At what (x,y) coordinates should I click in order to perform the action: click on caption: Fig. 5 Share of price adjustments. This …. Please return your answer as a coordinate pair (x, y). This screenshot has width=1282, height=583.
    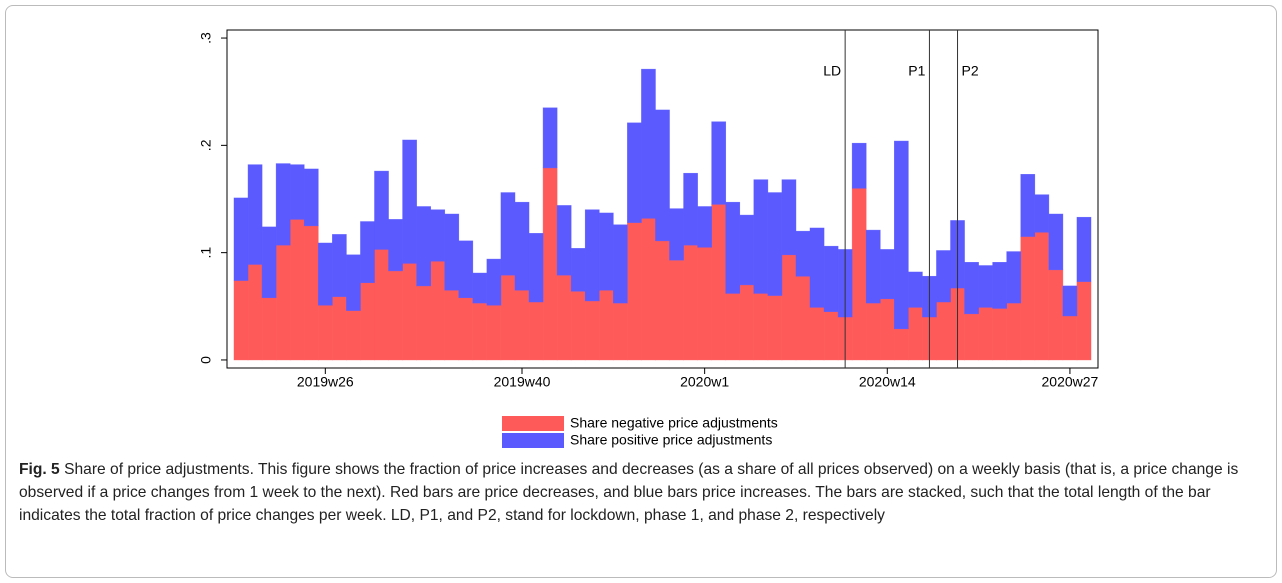
    Looking at the image, I should click on (643, 492).